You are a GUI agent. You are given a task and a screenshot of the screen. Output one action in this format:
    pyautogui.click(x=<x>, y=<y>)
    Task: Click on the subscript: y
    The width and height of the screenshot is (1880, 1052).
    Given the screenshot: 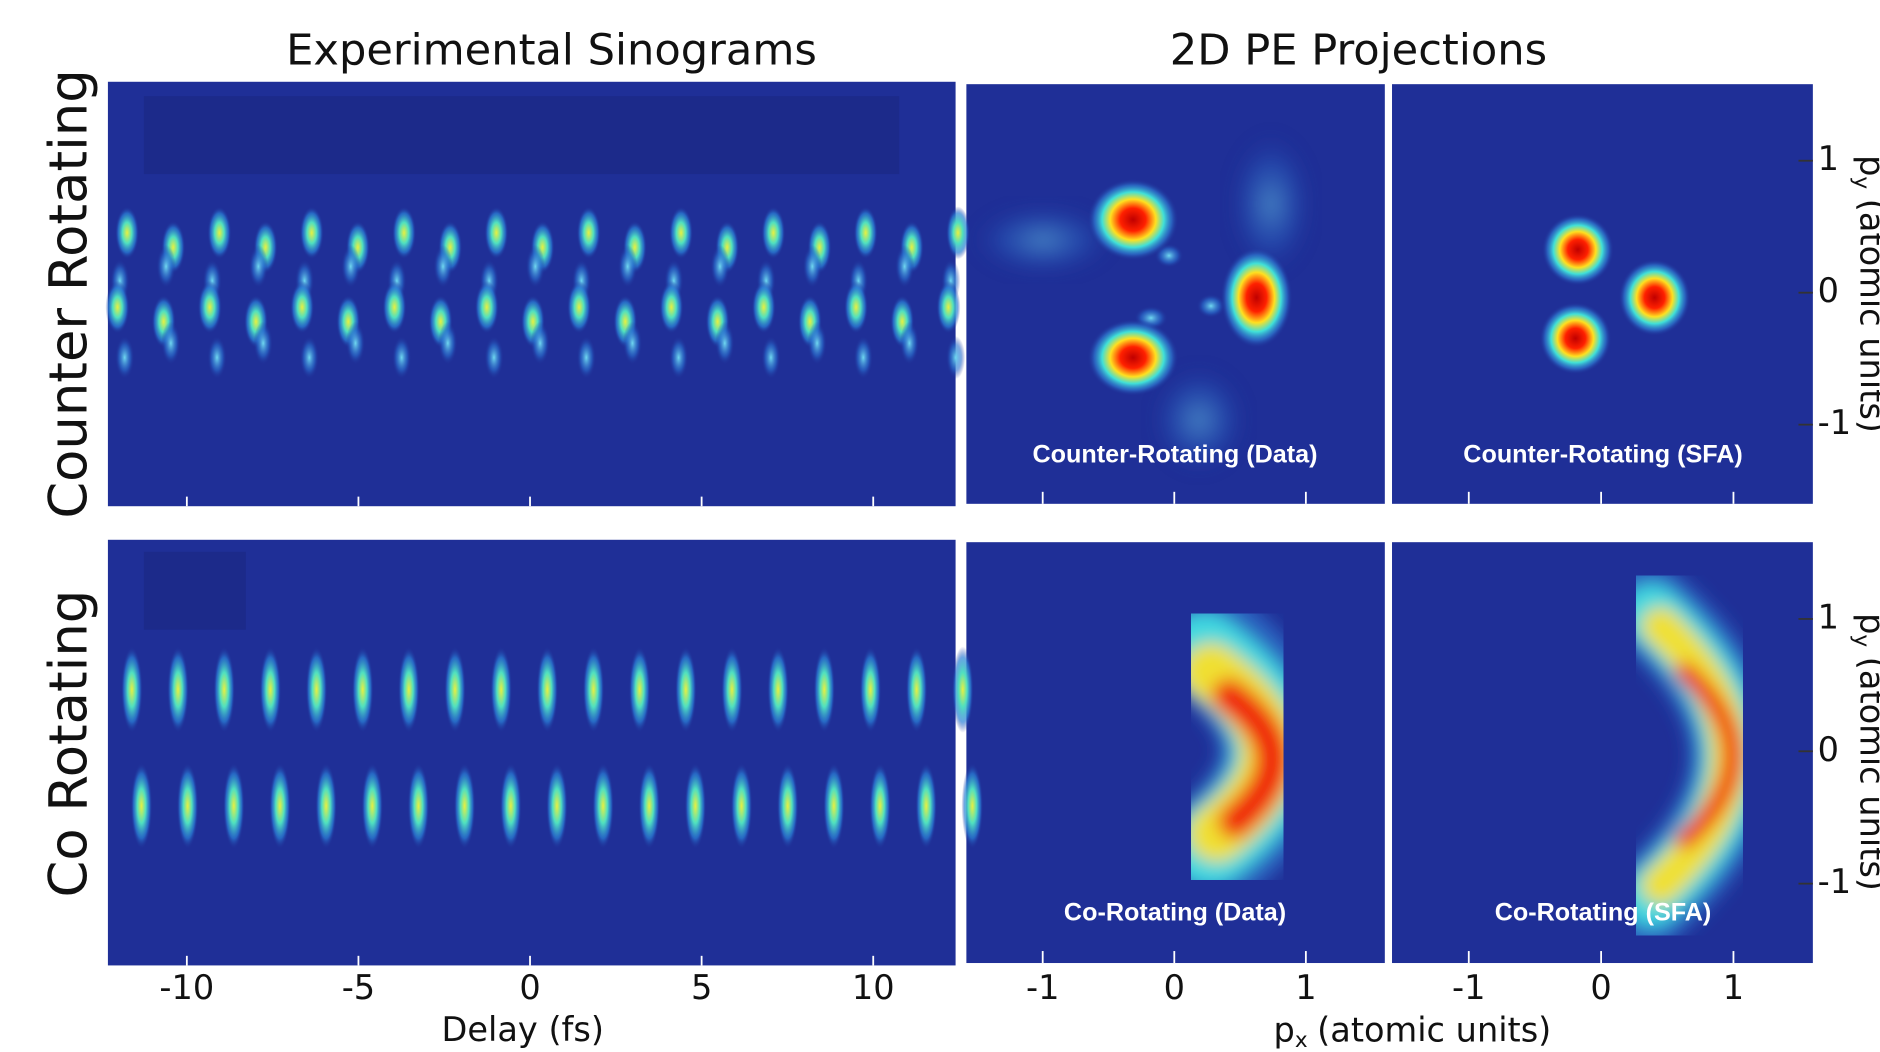 What is the action you would take?
    pyautogui.click(x=1861, y=182)
    